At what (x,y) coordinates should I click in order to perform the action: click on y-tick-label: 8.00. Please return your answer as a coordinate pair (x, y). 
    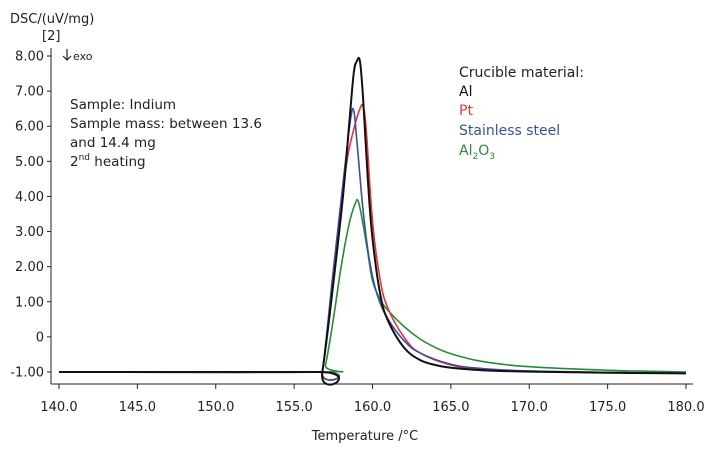
    Looking at the image, I should click on (29, 57).